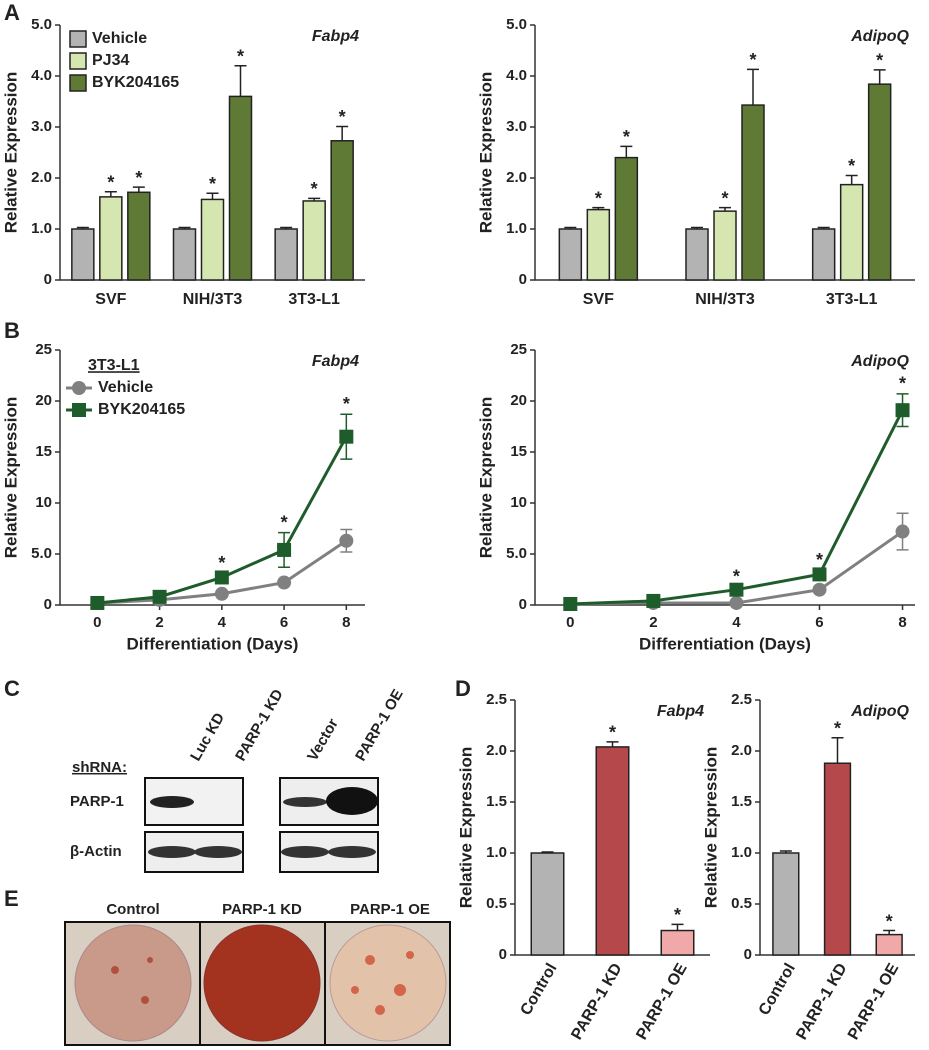  I want to click on y-tick-label: 20, so click(43, 400).